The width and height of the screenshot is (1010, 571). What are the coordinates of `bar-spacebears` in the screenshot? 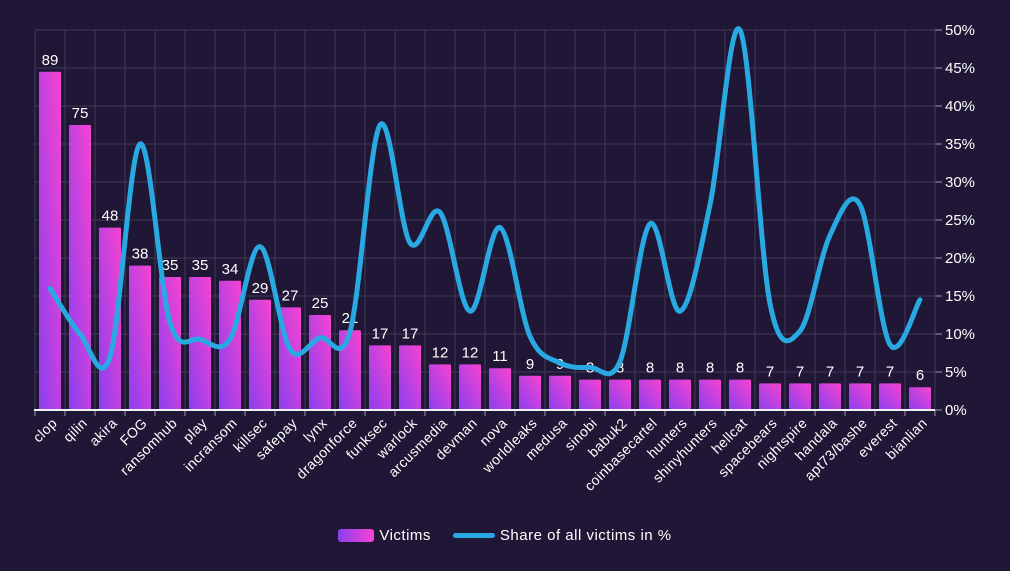 It's located at (770, 396).